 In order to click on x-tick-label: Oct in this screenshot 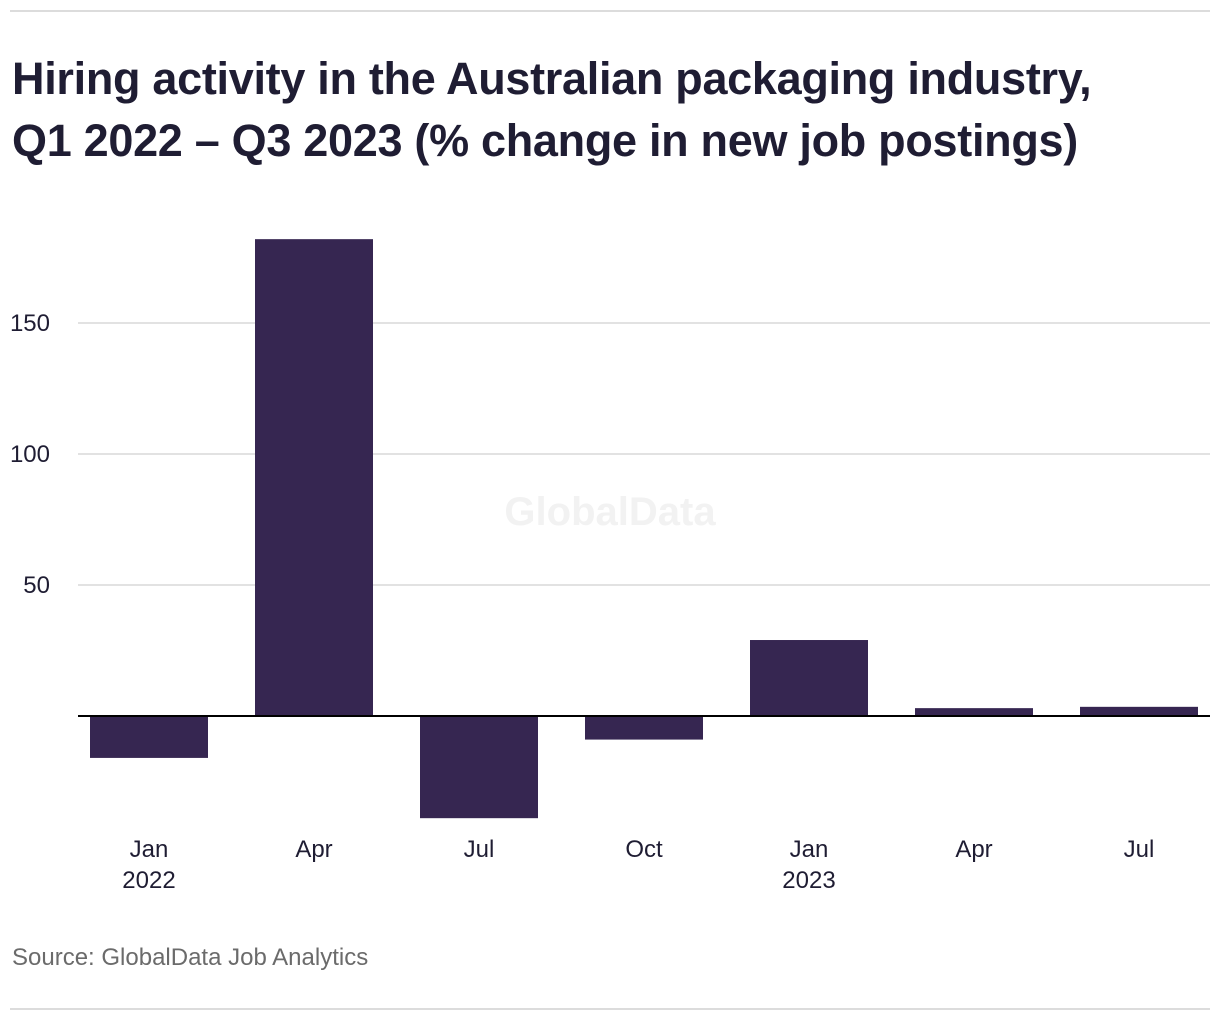, I will do `click(644, 849)`.